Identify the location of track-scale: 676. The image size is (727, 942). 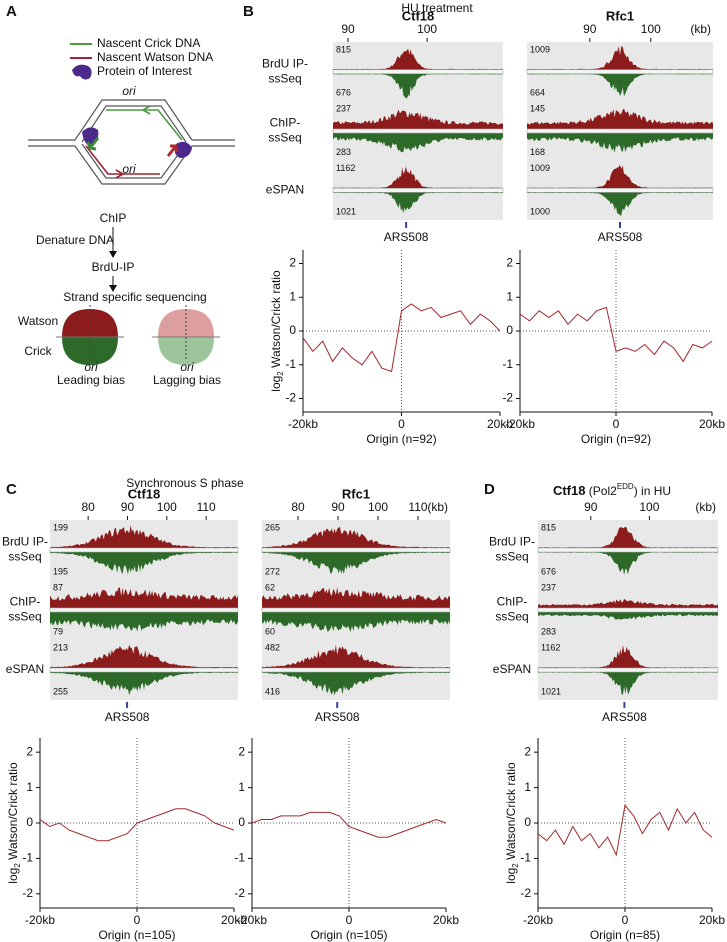
(548, 571).